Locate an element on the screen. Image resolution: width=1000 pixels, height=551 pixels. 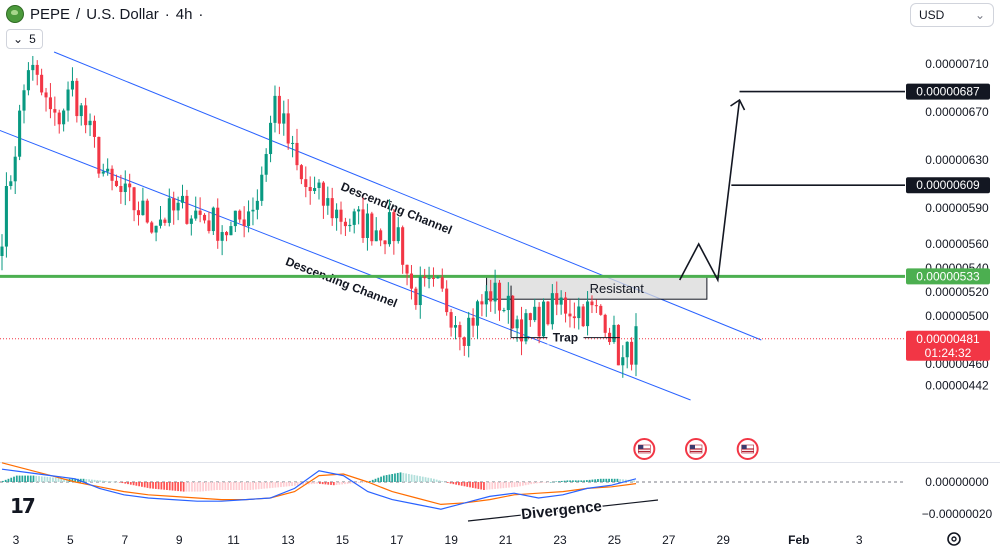
price-tick-label: 0.00000442 is located at coordinates (957, 386).